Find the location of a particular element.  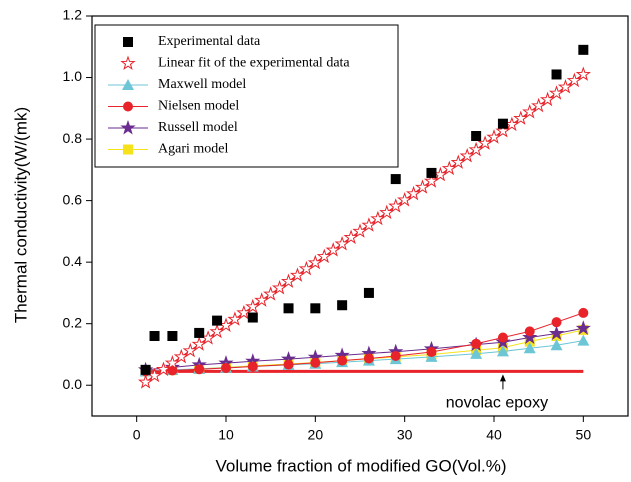

x-tick-label: 50 is located at coordinates (584, 435).